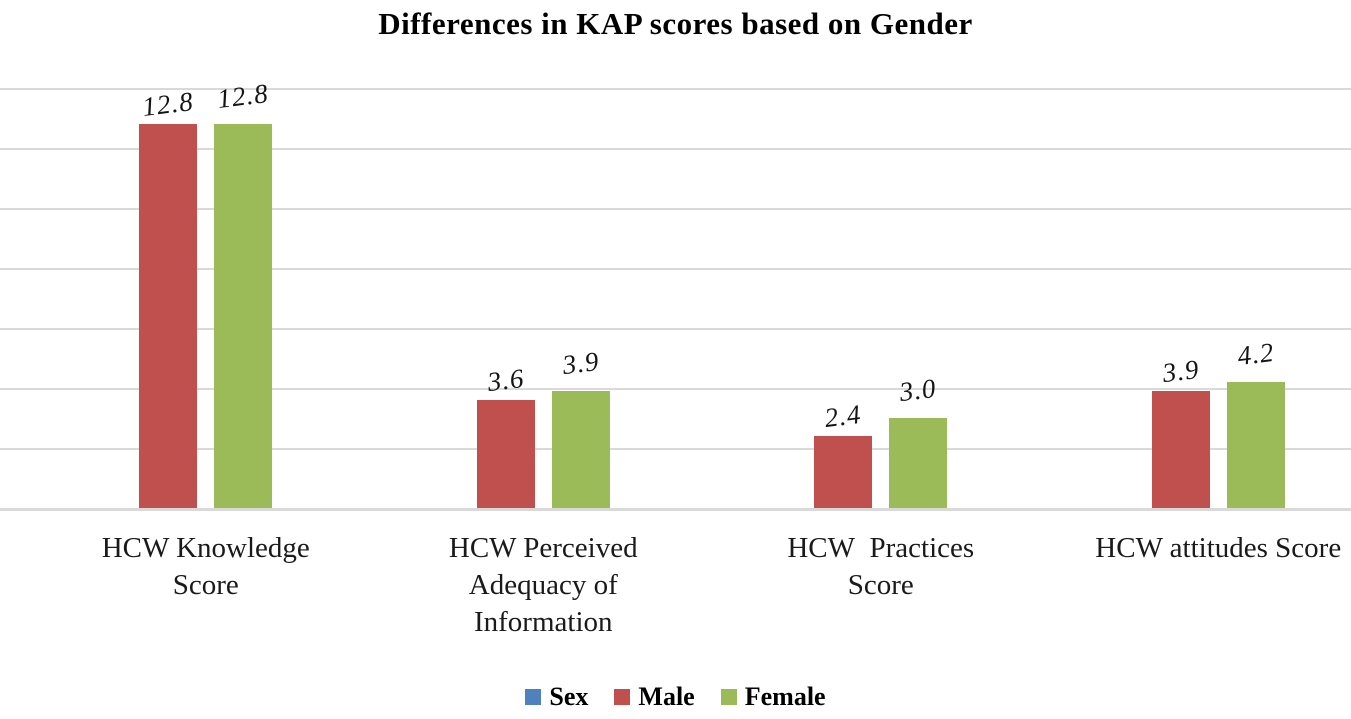 This screenshot has width=1351, height=719. What do you see at coordinates (505, 380) in the screenshot?
I see `data-label-male-group-1: 3.6` at bounding box center [505, 380].